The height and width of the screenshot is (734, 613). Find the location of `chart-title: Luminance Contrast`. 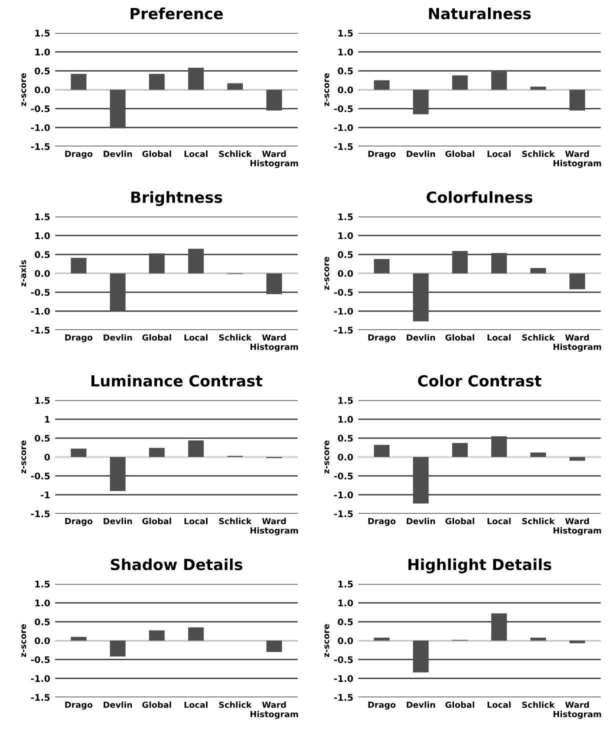

chart-title: Luminance Contrast is located at coordinates (176, 380).